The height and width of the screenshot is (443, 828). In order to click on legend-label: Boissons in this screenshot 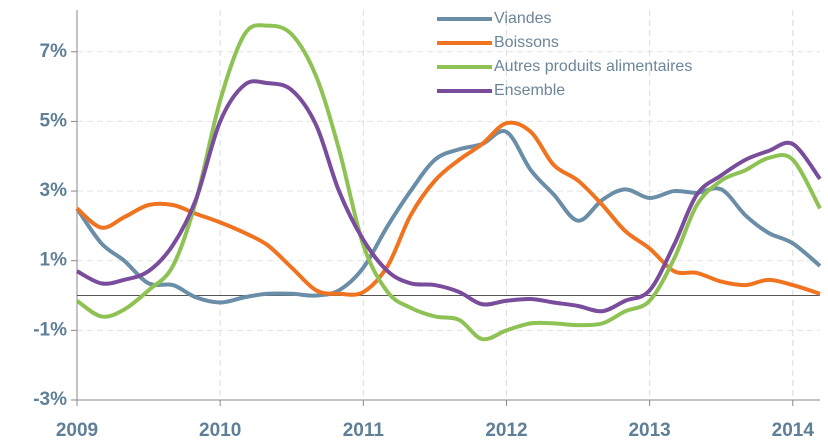, I will do `click(526, 42)`.